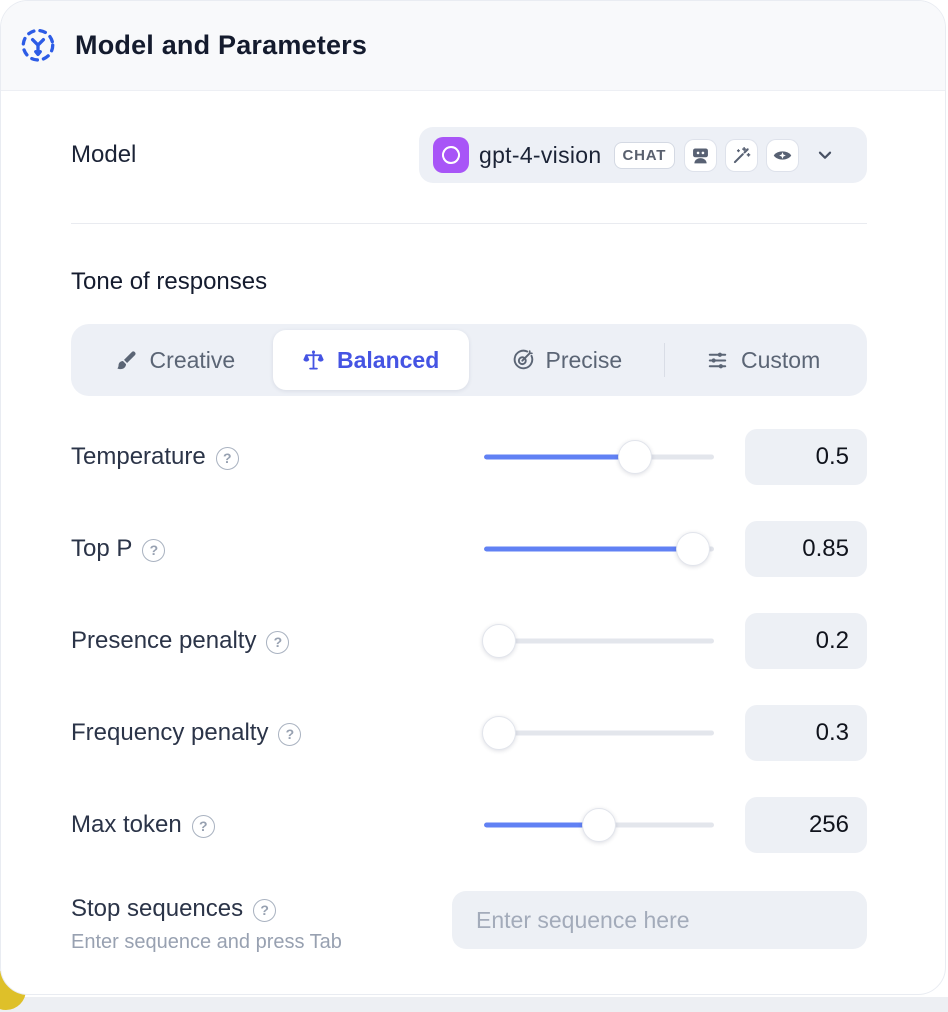 The height and width of the screenshot is (1012, 948). Describe the element at coordinates (126, 824) in the screenshot. I see `param-label: Max token` at that location.